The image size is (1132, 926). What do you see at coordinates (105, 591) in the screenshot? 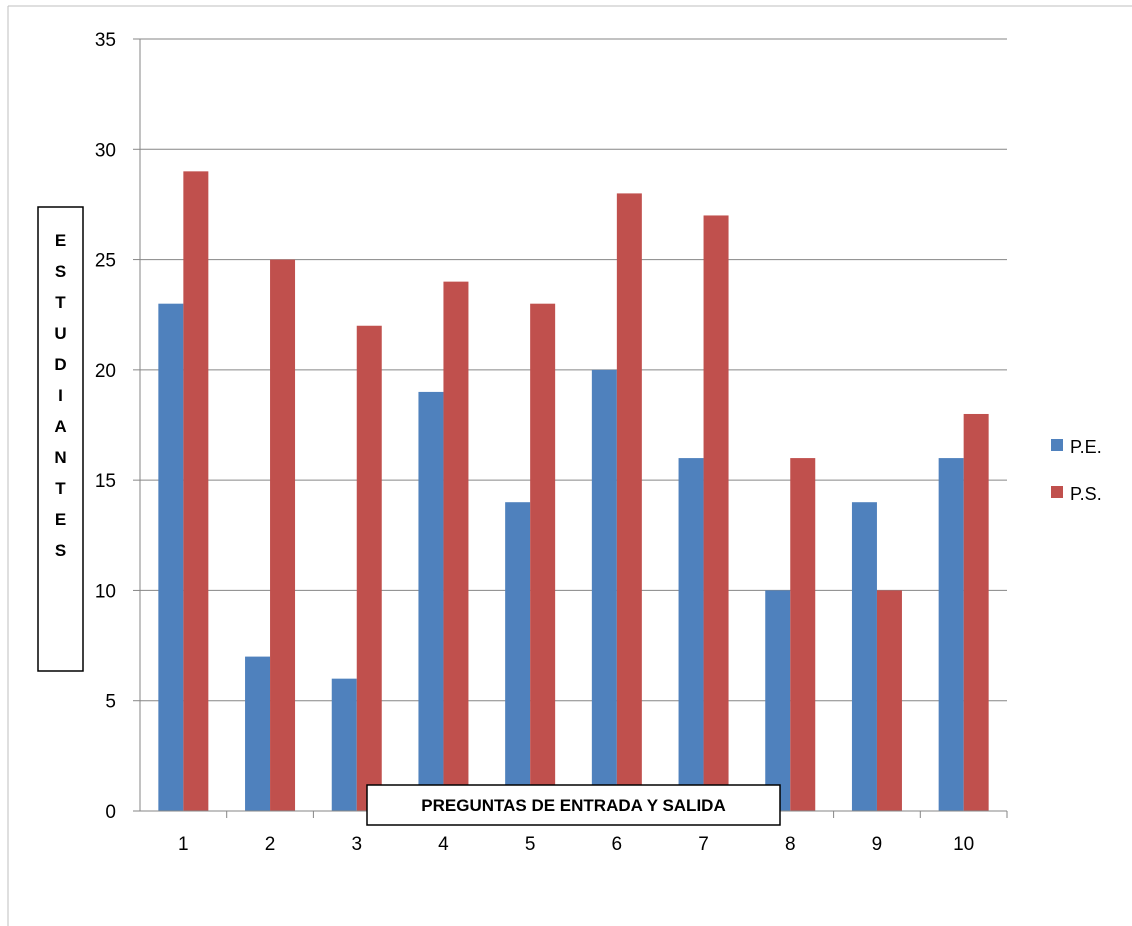
I see `y-tick-label: 10` at bounding box center [105, 591].